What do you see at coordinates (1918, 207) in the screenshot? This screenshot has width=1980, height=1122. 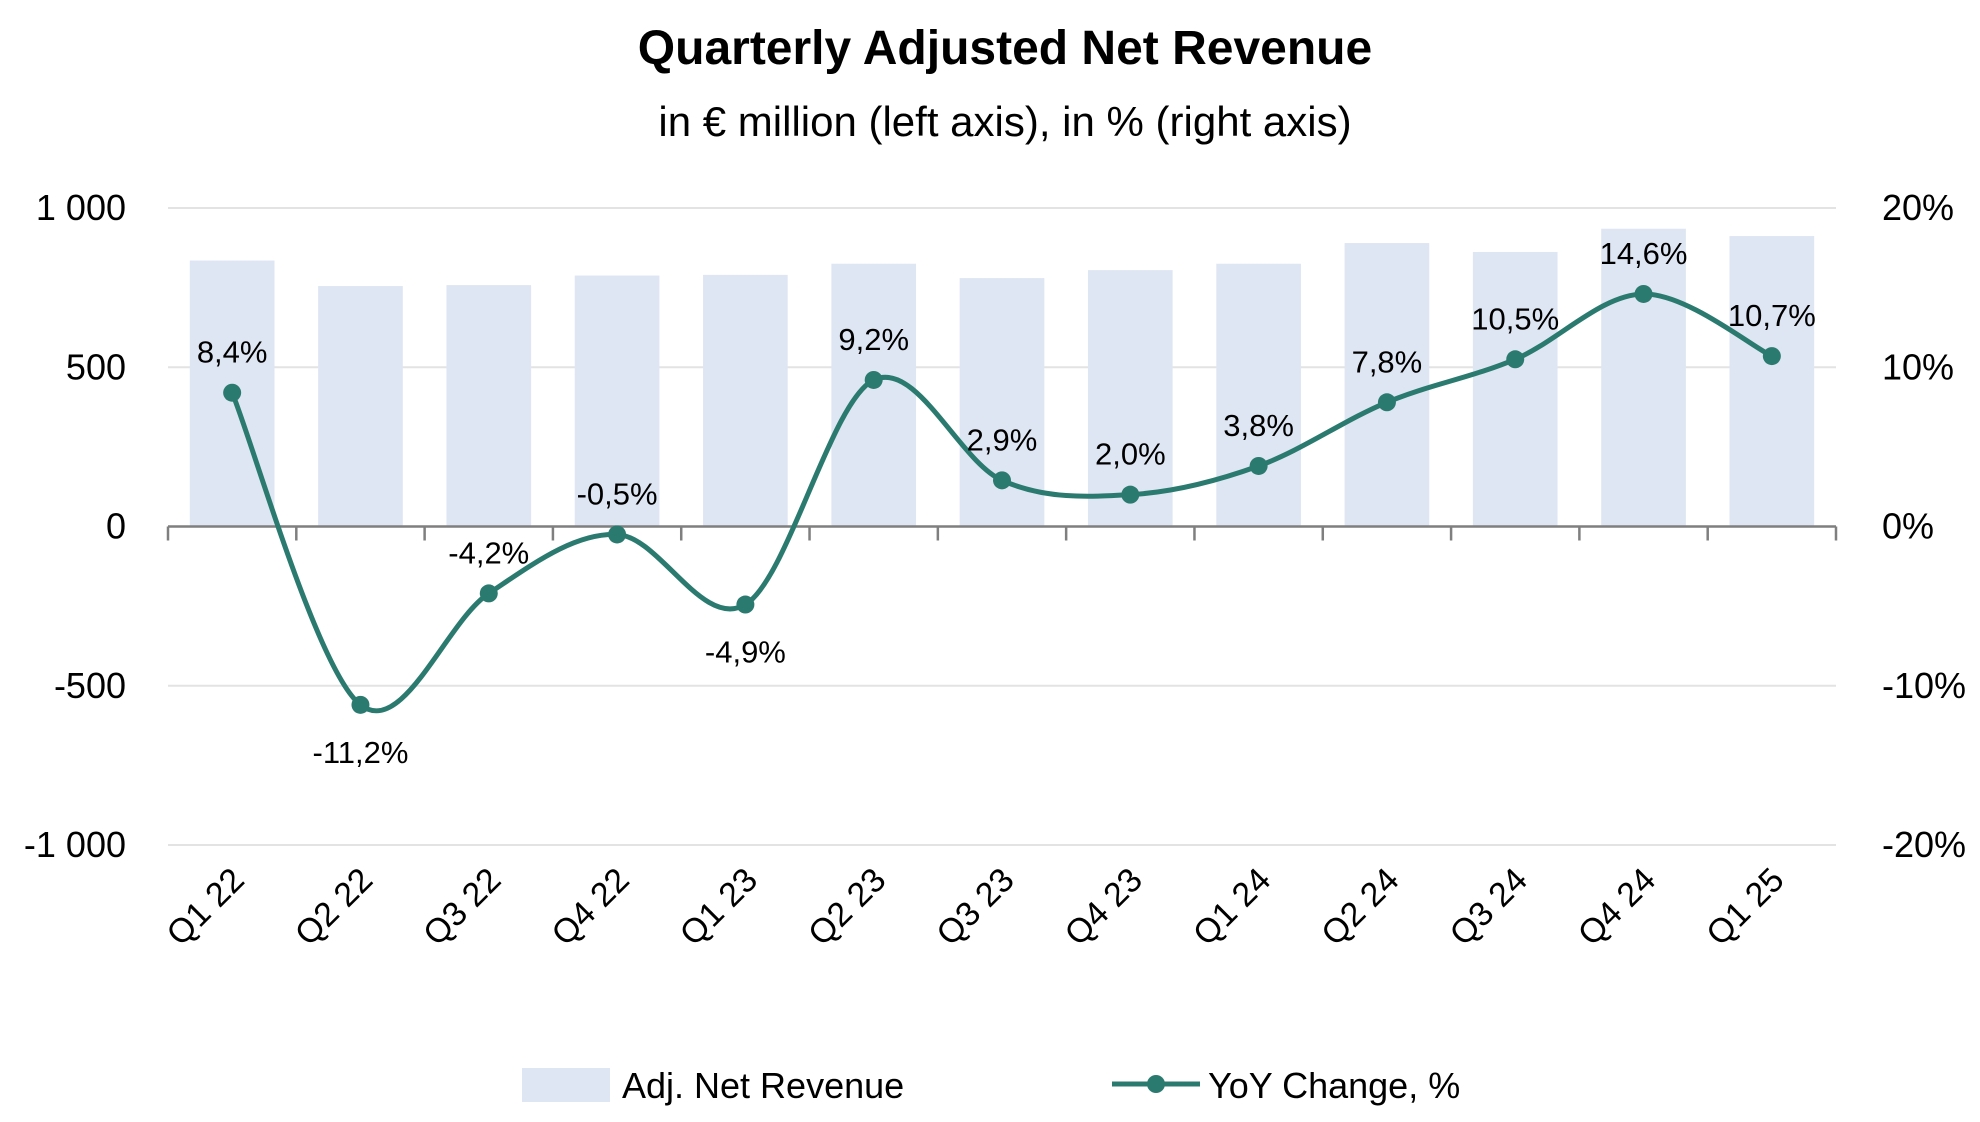 I see `right-tick-label: 20%` at bounding box center [1918, 207].